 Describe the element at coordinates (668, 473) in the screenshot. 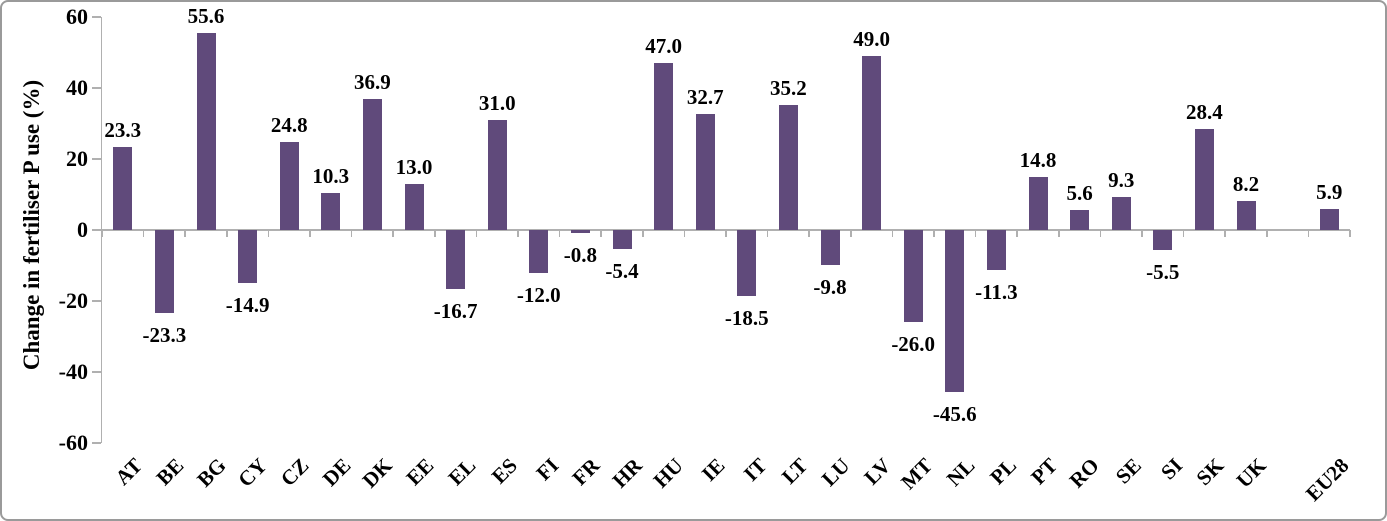

I see `x-axis-label-hu: HU` at that location.